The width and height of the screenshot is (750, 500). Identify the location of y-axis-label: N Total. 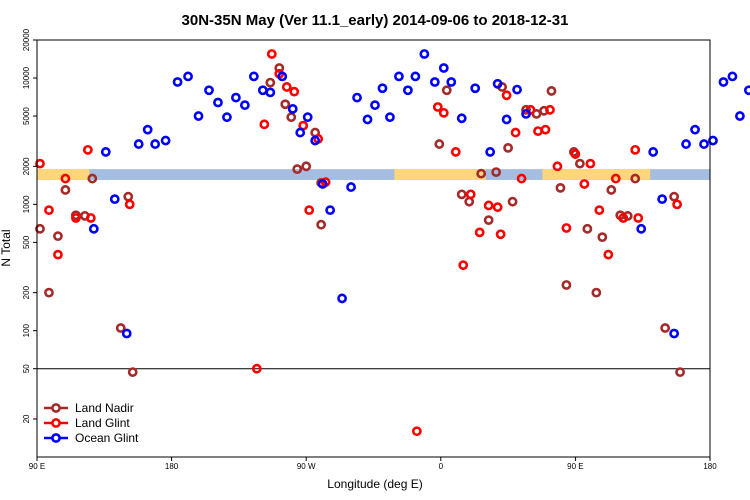
(6, 247).